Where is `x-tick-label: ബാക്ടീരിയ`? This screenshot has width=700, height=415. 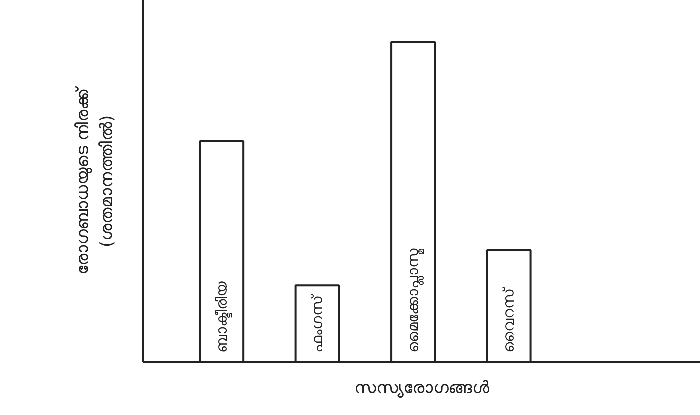
x-tick-label: ബാക്ടീരിയ is located at coordinates (222, 316).